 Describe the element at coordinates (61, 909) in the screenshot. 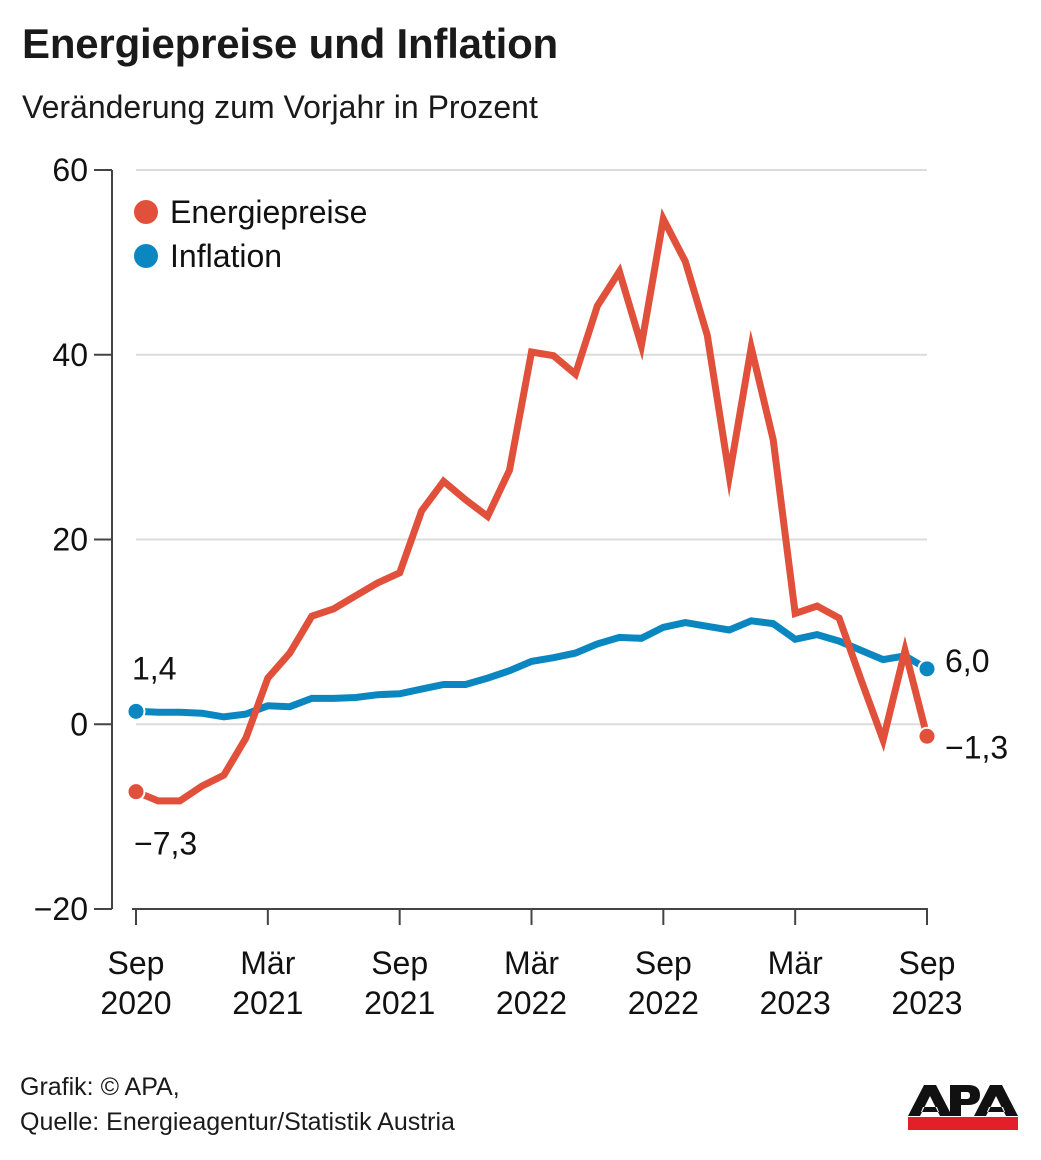

I see `y-tick-label: −20` at that location.